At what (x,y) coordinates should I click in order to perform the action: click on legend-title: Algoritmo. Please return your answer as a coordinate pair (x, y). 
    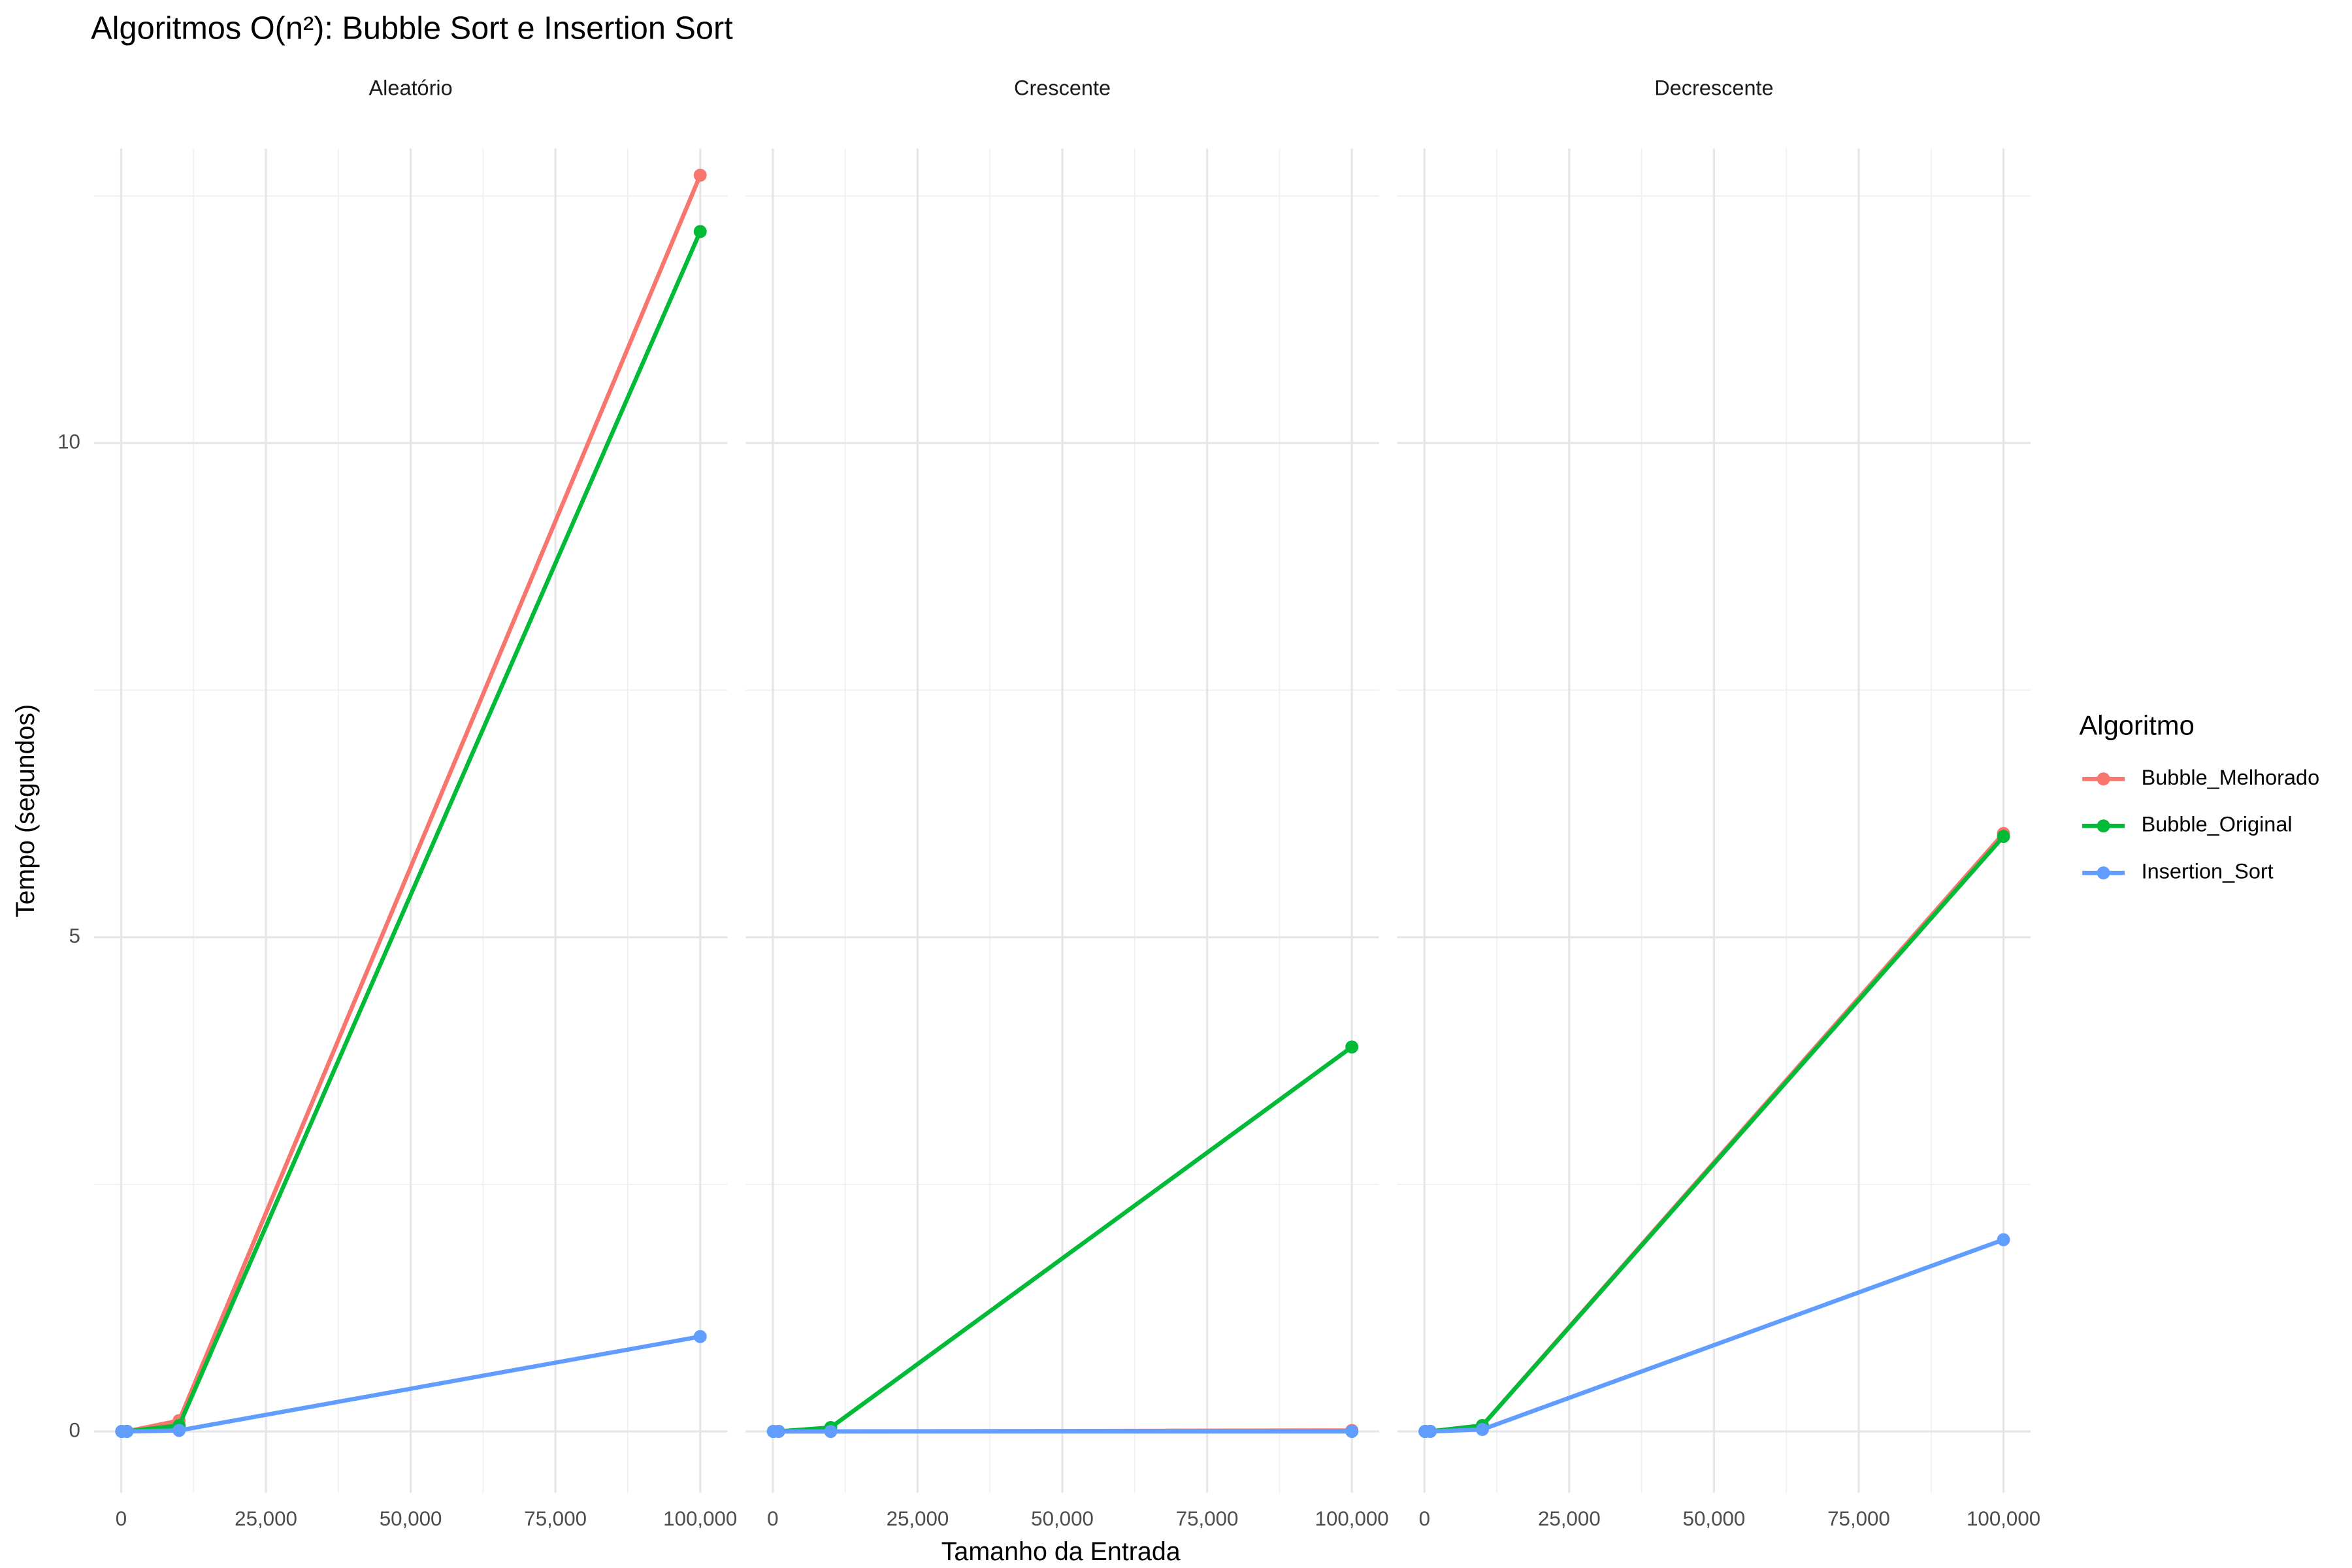
    Looking at the image, I should click on (2136, 725).